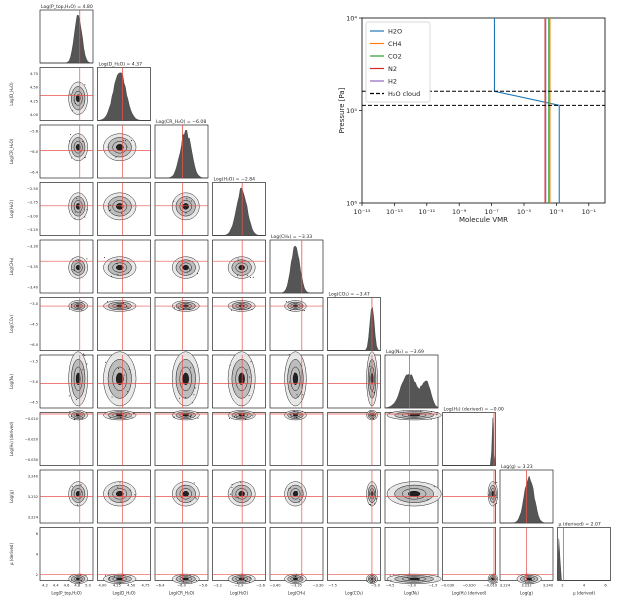  Describe the element at coordinates (526, 110) in the screenshot. I see `vmr-series-line-h2o` at that location.